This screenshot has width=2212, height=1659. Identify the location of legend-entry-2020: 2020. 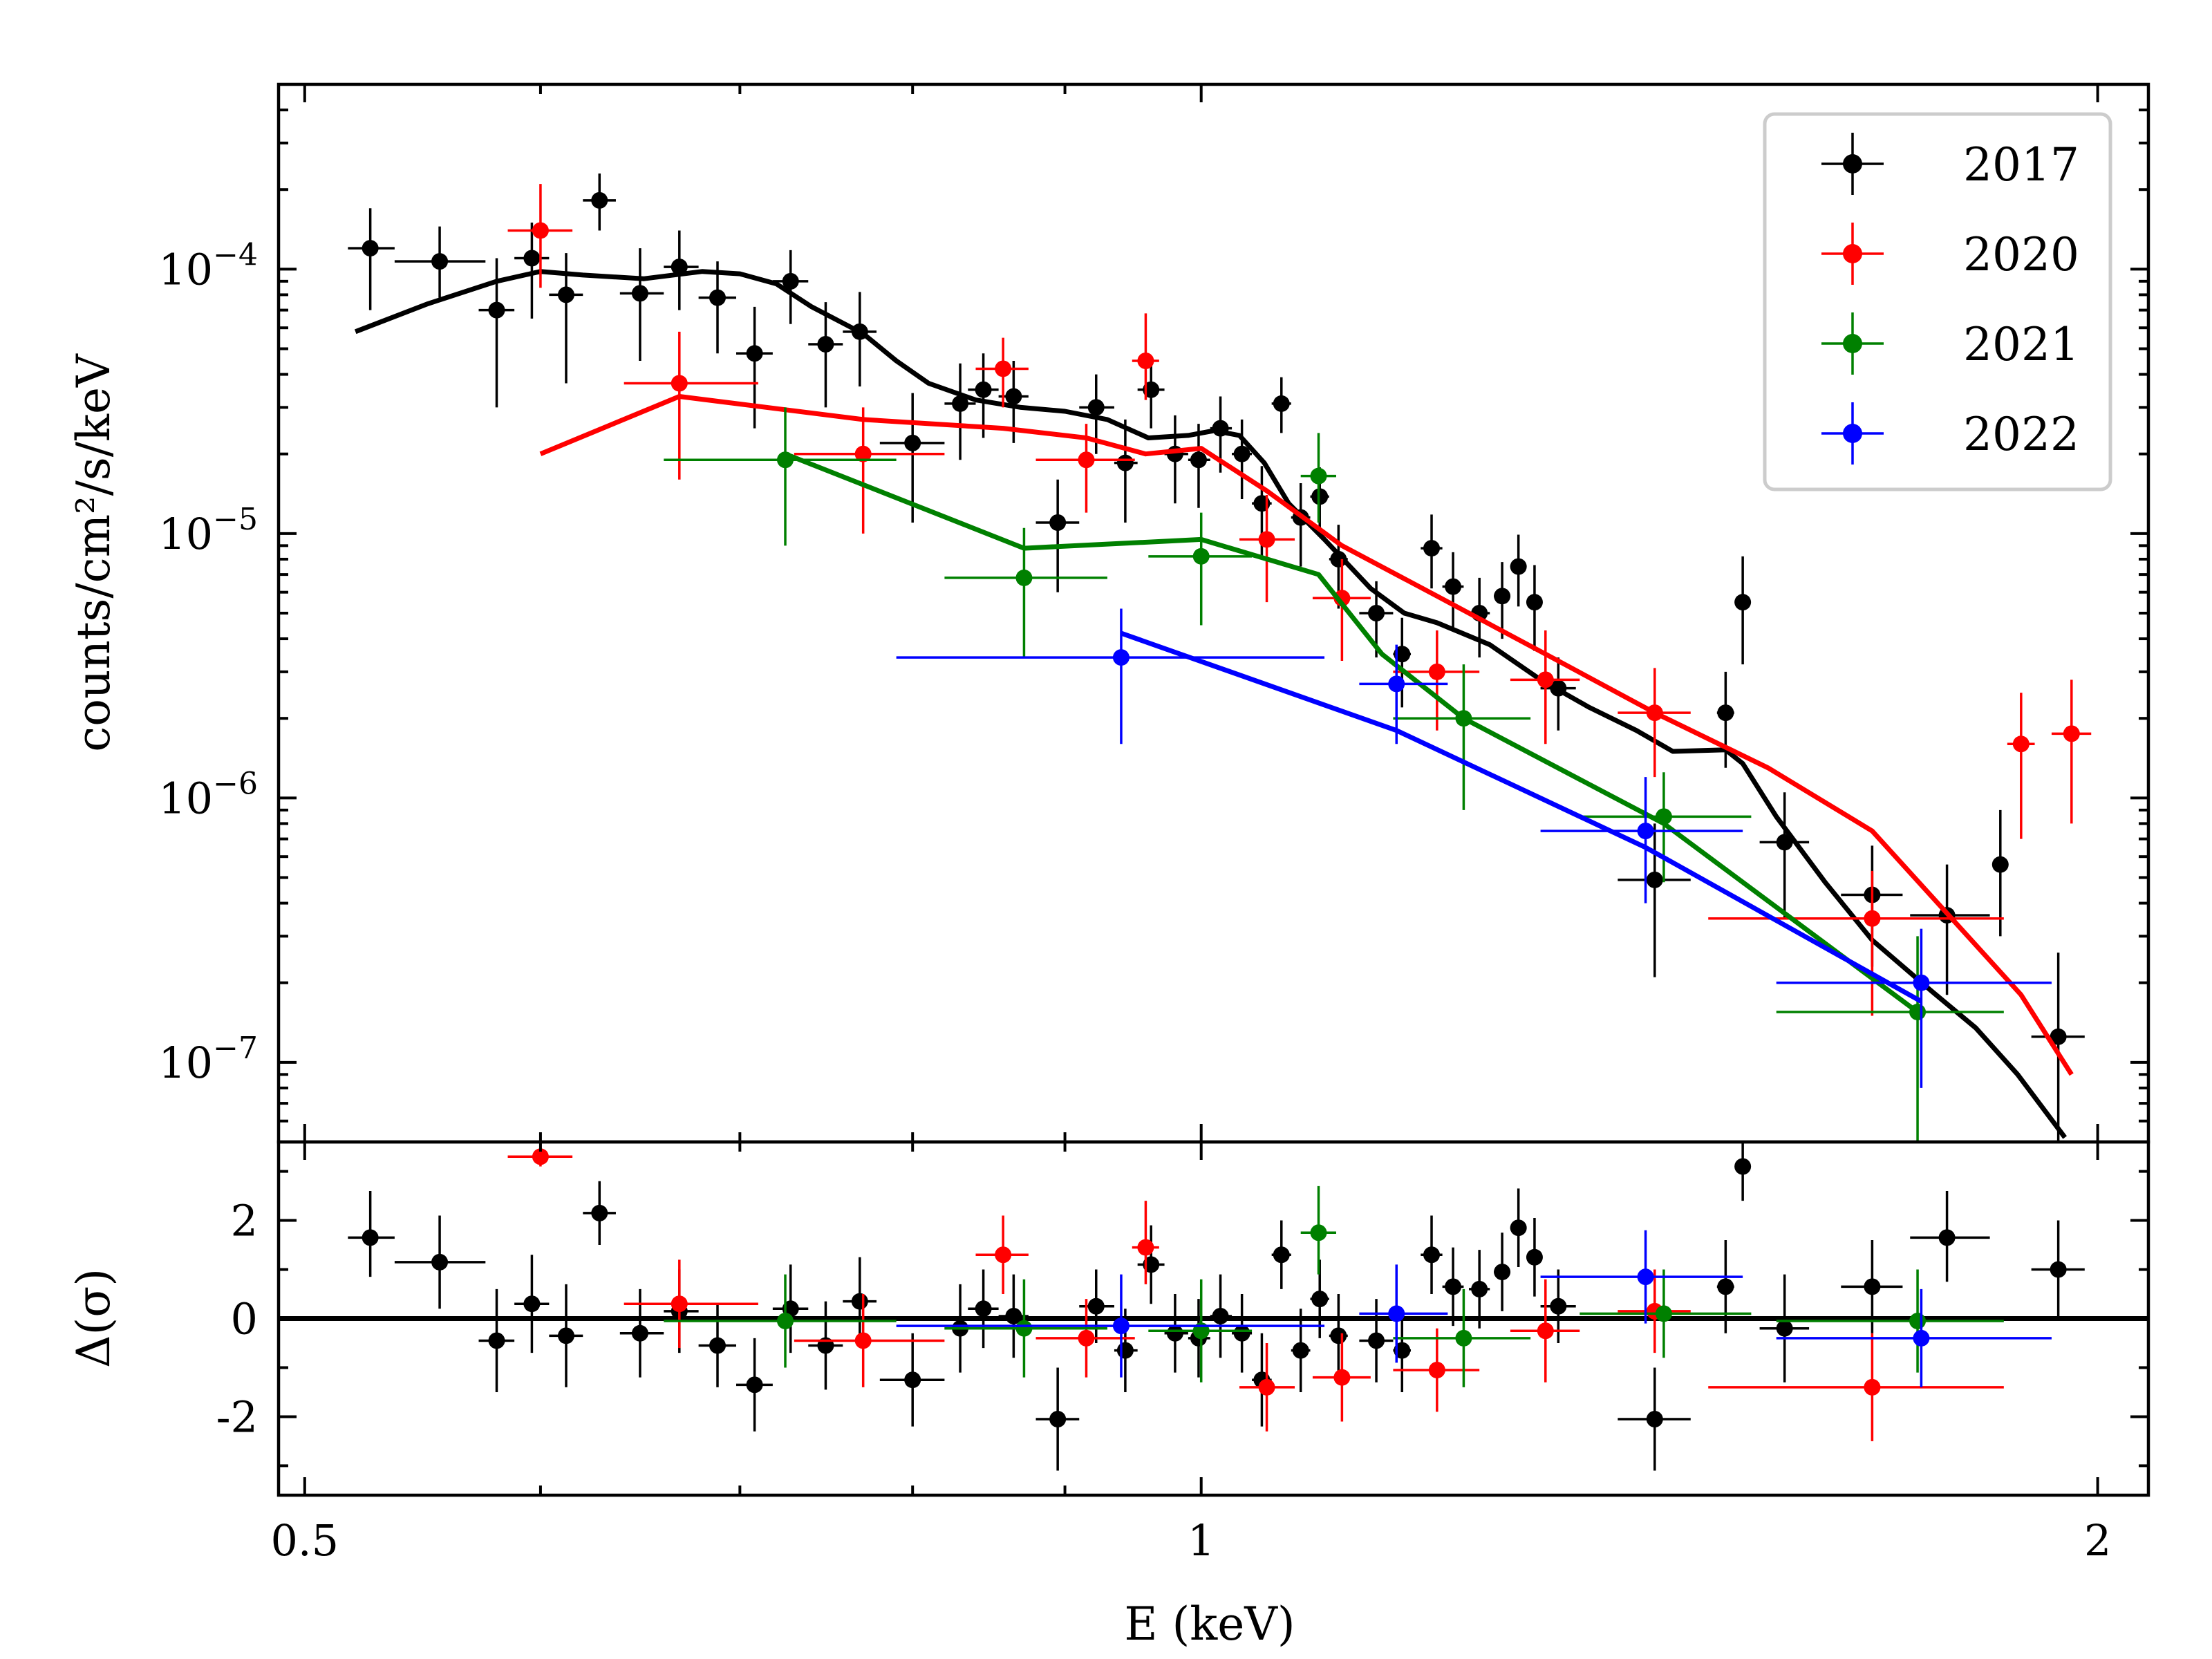
(1950, 254).